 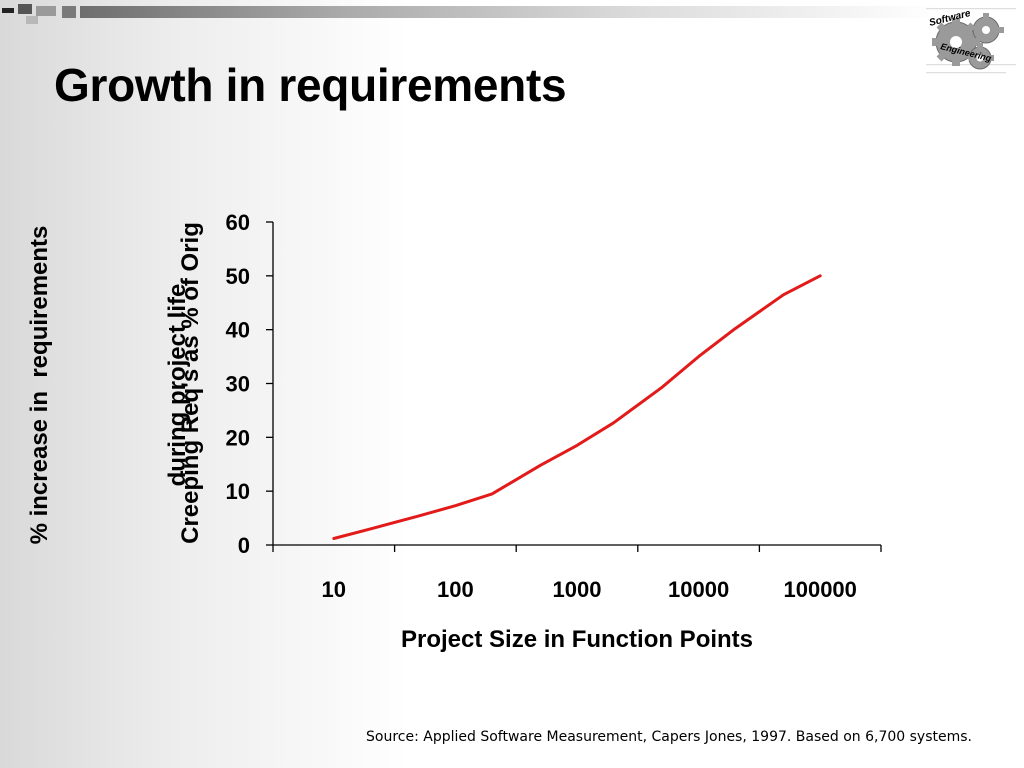 I want to click on x-tick-label: 100, so click(x=455, y=589).